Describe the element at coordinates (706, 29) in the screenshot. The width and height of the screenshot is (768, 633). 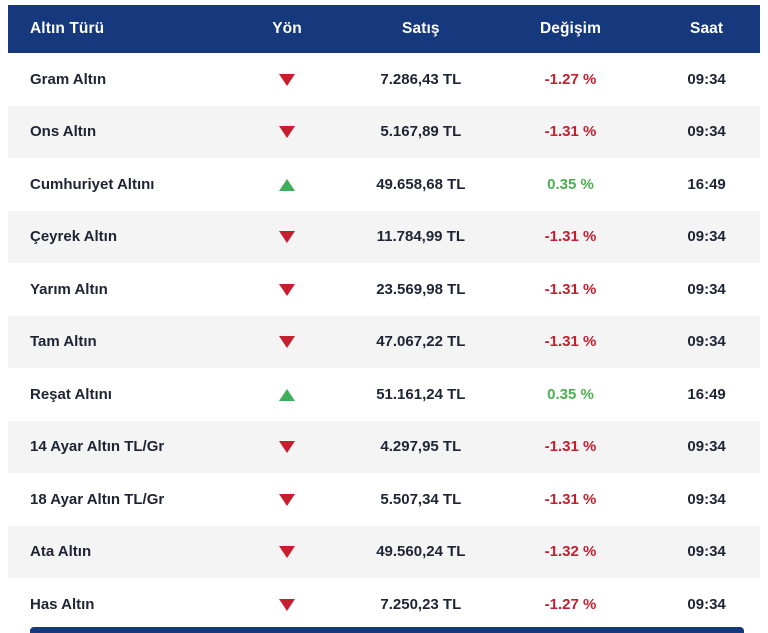
I see `column-header-time: Saat` at that location.